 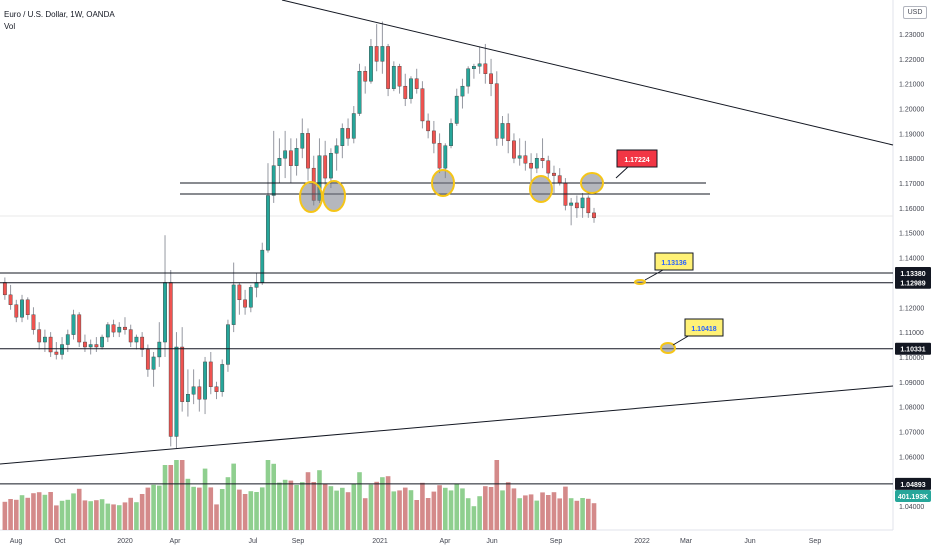 What do you see at coordinates (704, 327) in the screenshot?
I see `callout-box` at bounding box center [704, 327].